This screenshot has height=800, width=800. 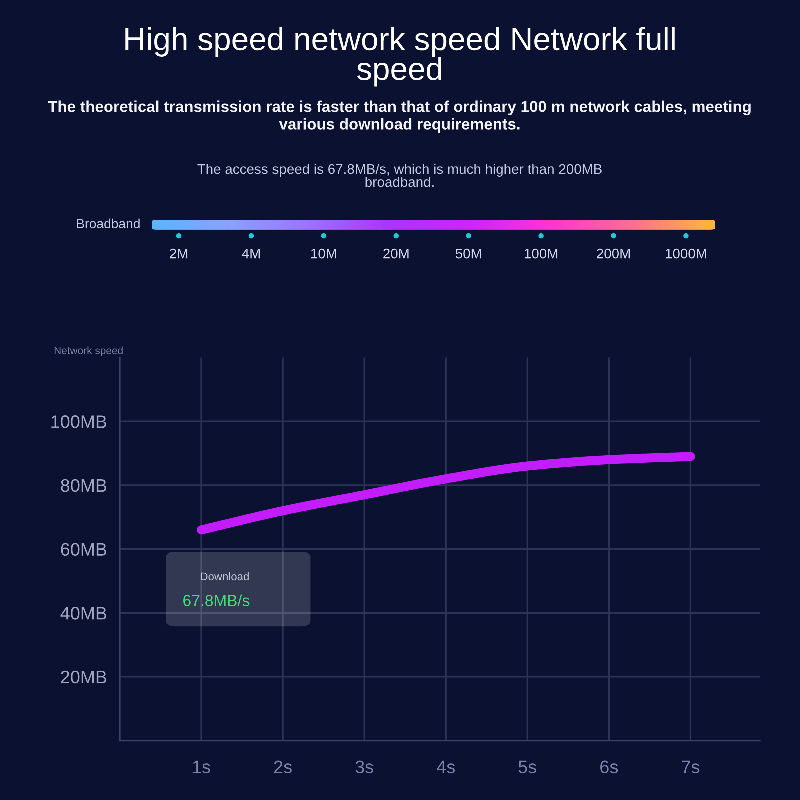 I want to click on text: High speed network speed Network full speed, so click(x=400, y=57).